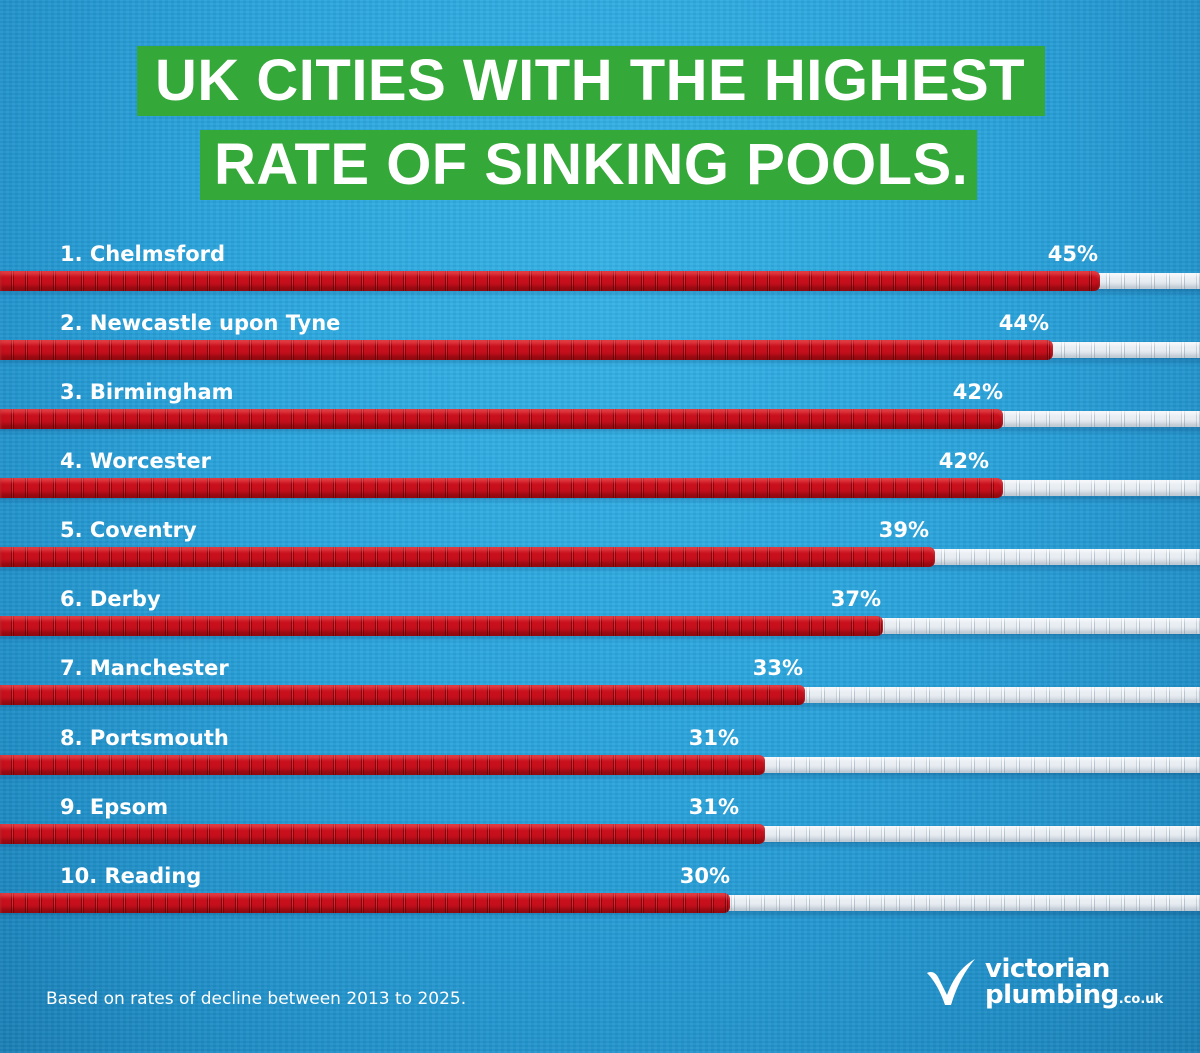 The height and width of the screenshot is (1053, 1200). What do you see at coordinates (135, 461) in the screenshot?
I see `city-label: 4. Worcester` at bounding box center [135, 461].